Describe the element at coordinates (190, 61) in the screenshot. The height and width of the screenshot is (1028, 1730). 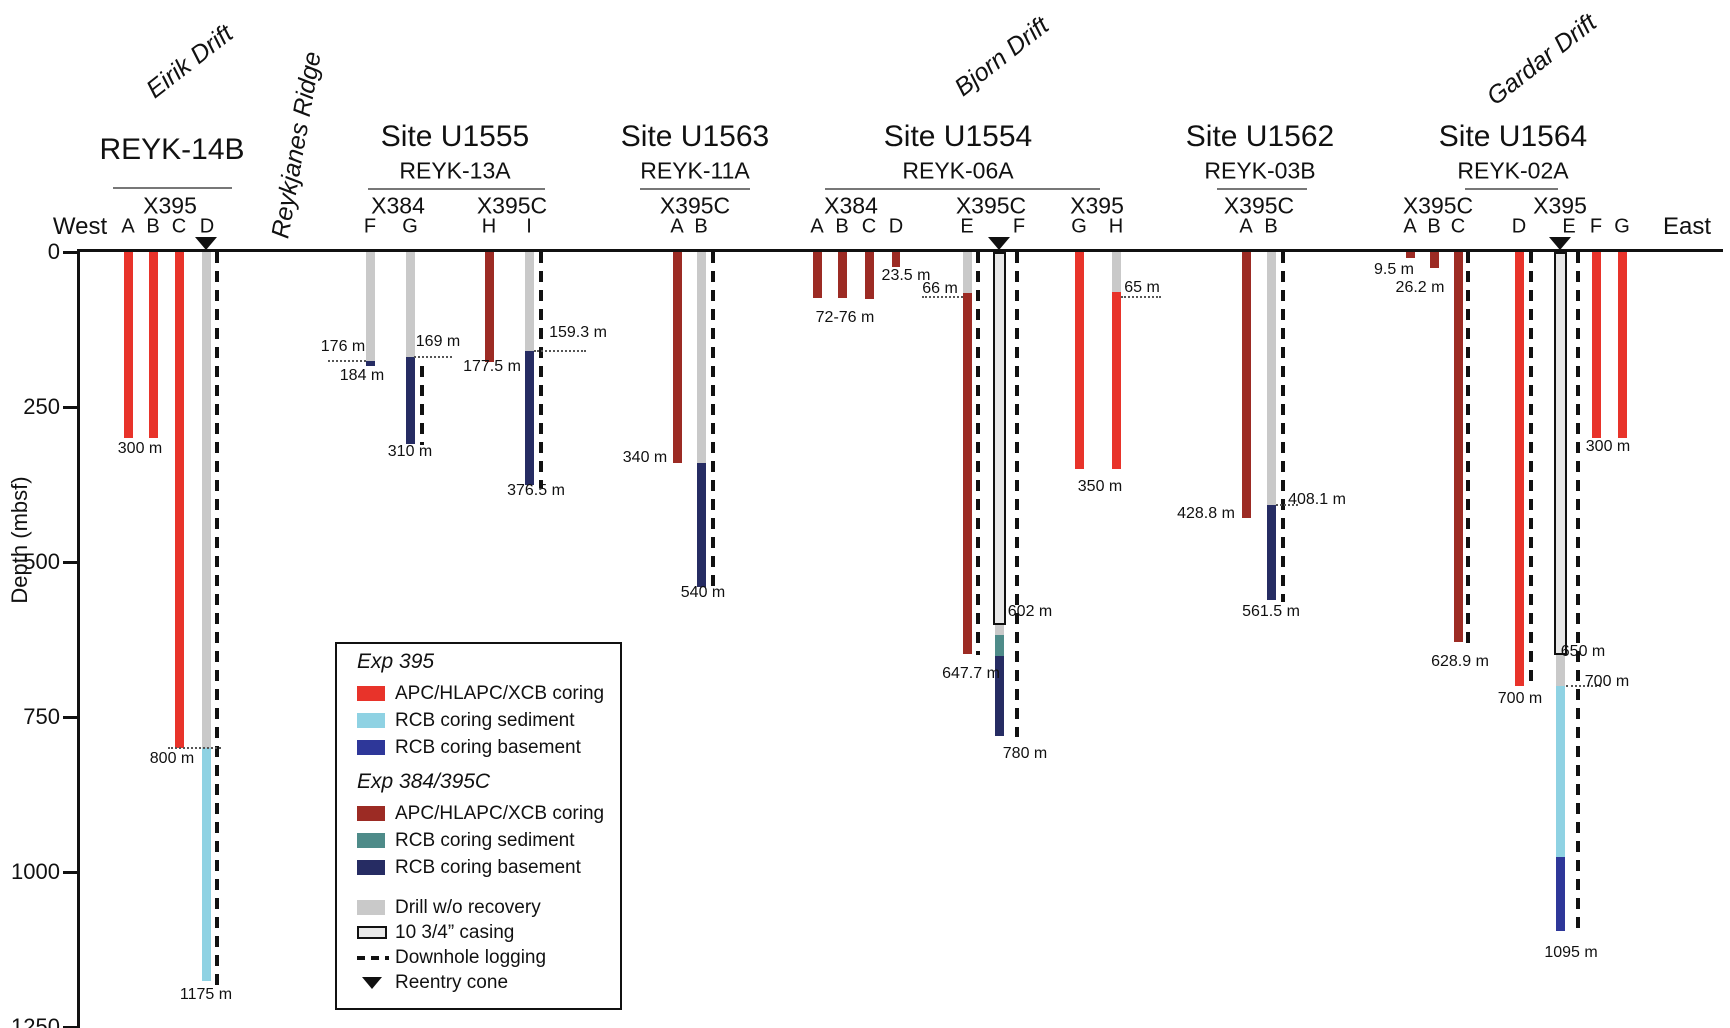
I see `drift-name-label: Eirik Drift` at that location.